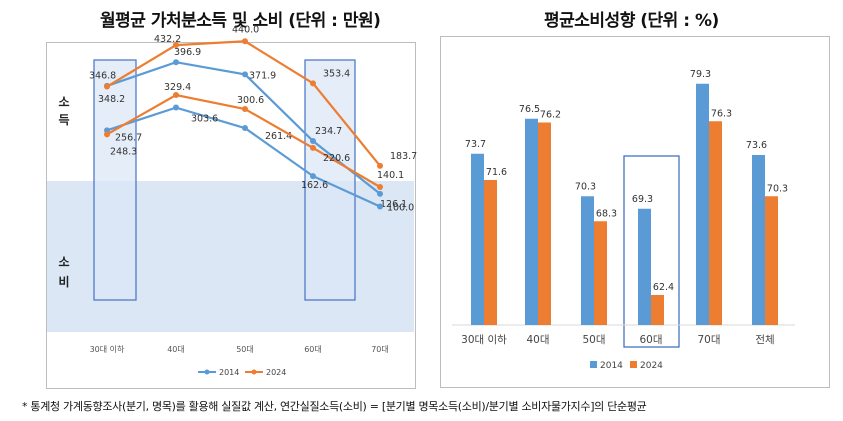 This screenshot has height=421, width=843. What do you see at coordinates (593, 364) in the screenshot?
I see `legend-swatch-2014` at bounding box center [593, 364].